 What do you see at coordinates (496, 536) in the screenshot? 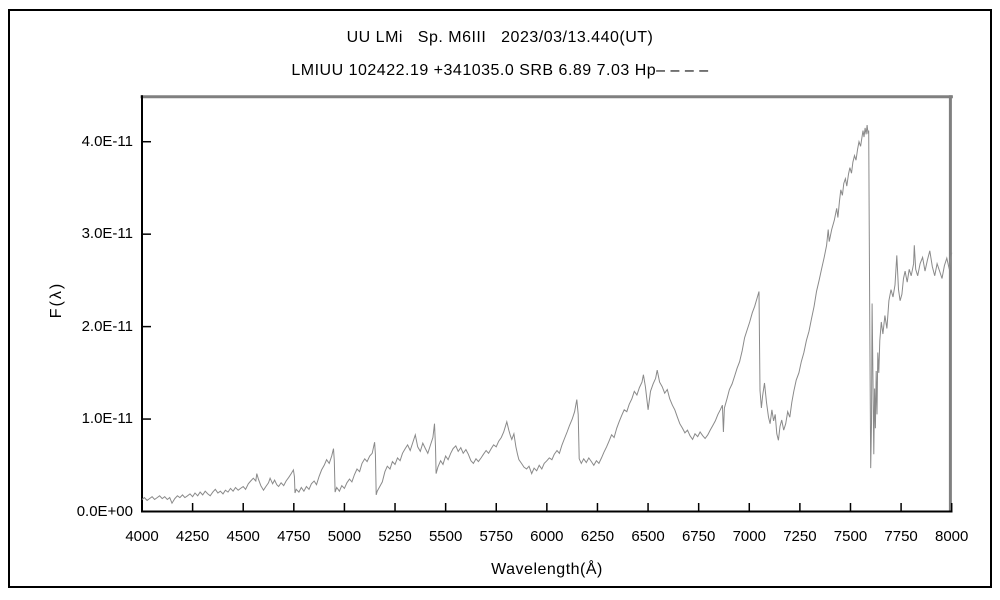
I see `x-tick-label: 5750` at bounding box center [496, 536].